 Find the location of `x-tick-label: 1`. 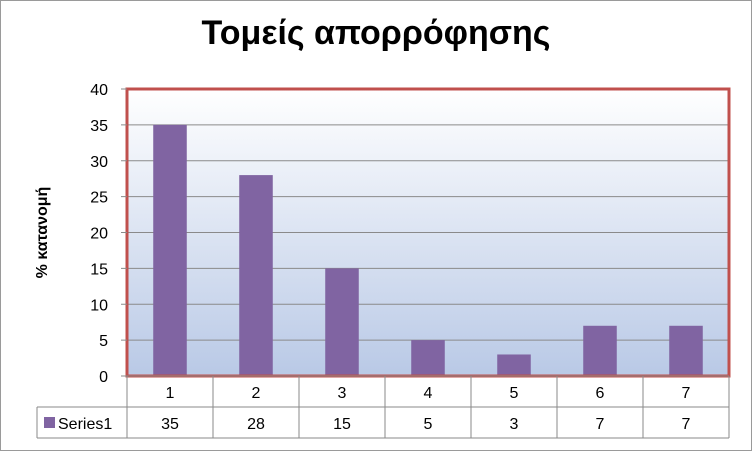

x-tick-label: 1 is located at coordinates (170, 393).